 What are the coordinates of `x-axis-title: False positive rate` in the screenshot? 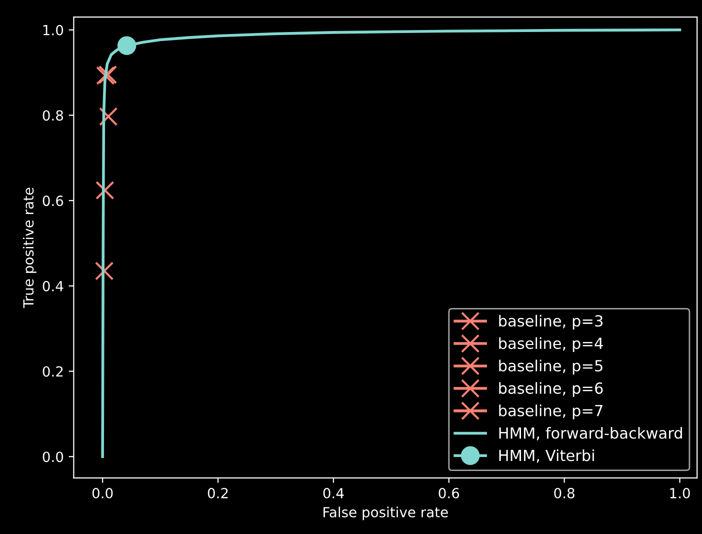 It's located at (386, 513).